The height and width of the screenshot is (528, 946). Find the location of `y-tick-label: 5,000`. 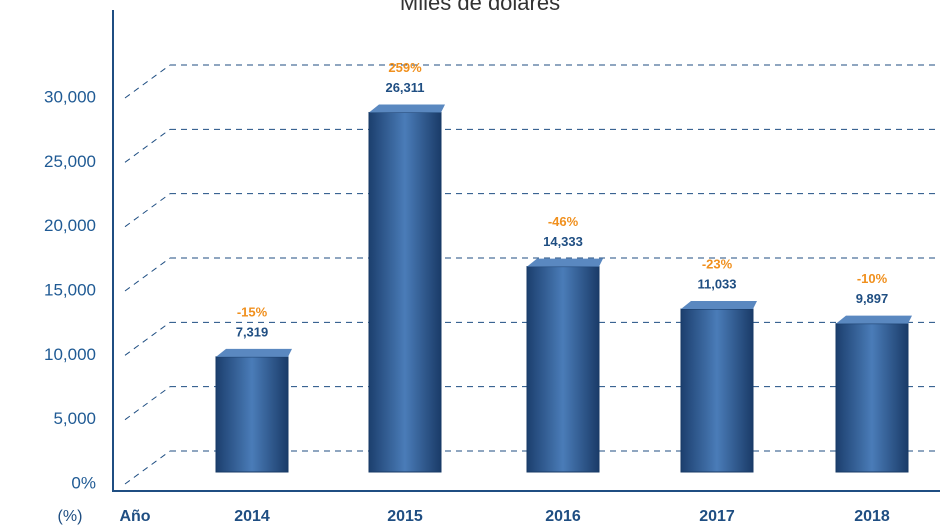

y-tick-label: 5,000 is located at coordinates (74, 418).